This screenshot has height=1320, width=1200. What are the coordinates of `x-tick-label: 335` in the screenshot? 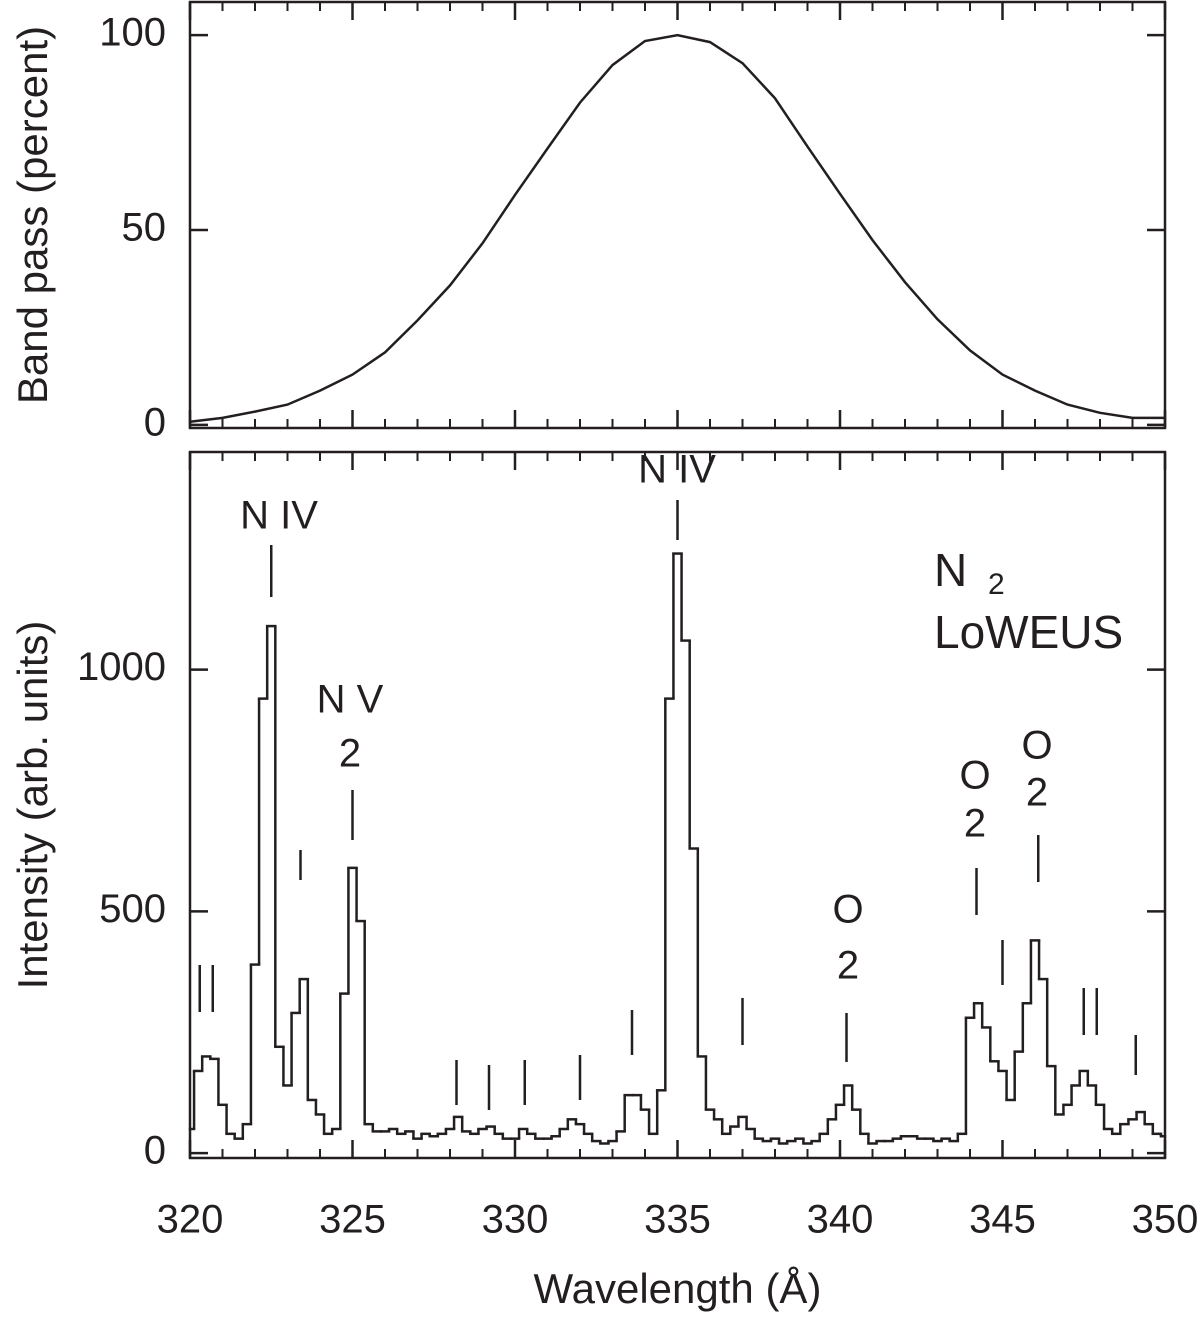 It's located at (677, 1220).